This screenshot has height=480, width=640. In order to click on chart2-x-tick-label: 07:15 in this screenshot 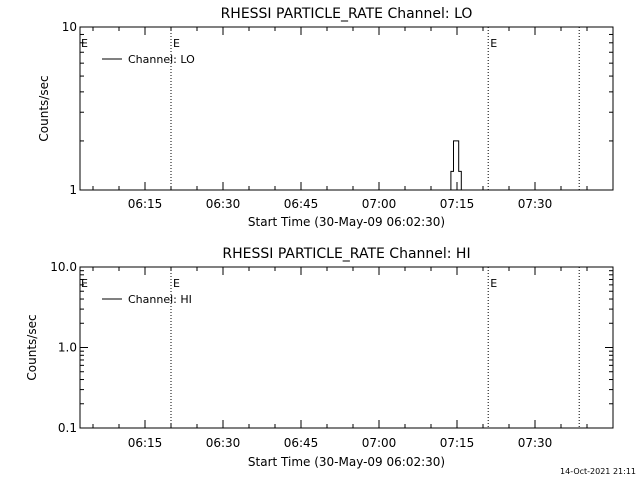, I will do `click(457, 443)`.